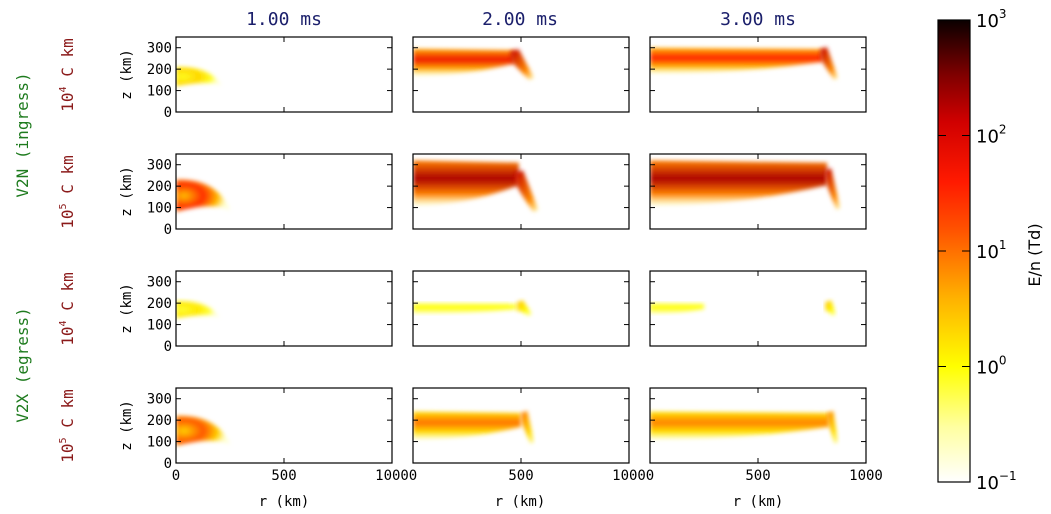 The image size is (1051, 514). Describe the element at coordinates (22, 134) in the screenshot. I see `group-label-v2n: V2N (ingress)` at that location.